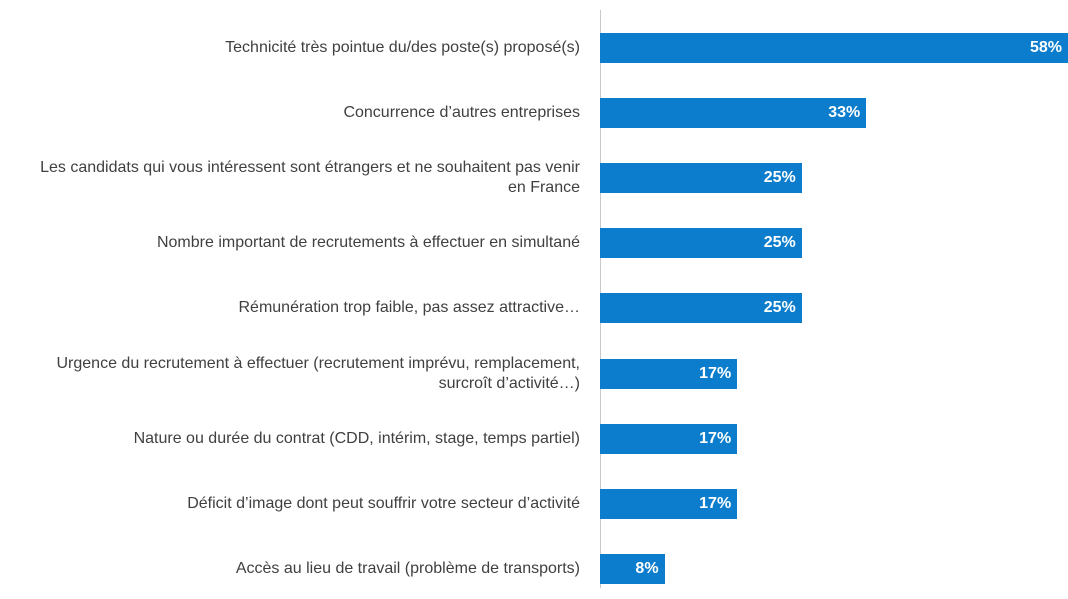 This screenshot has height=599, width=1068. Describe the element at coordinates (647, 568) in the screenshot. I see `value-label: 8%` at that location.